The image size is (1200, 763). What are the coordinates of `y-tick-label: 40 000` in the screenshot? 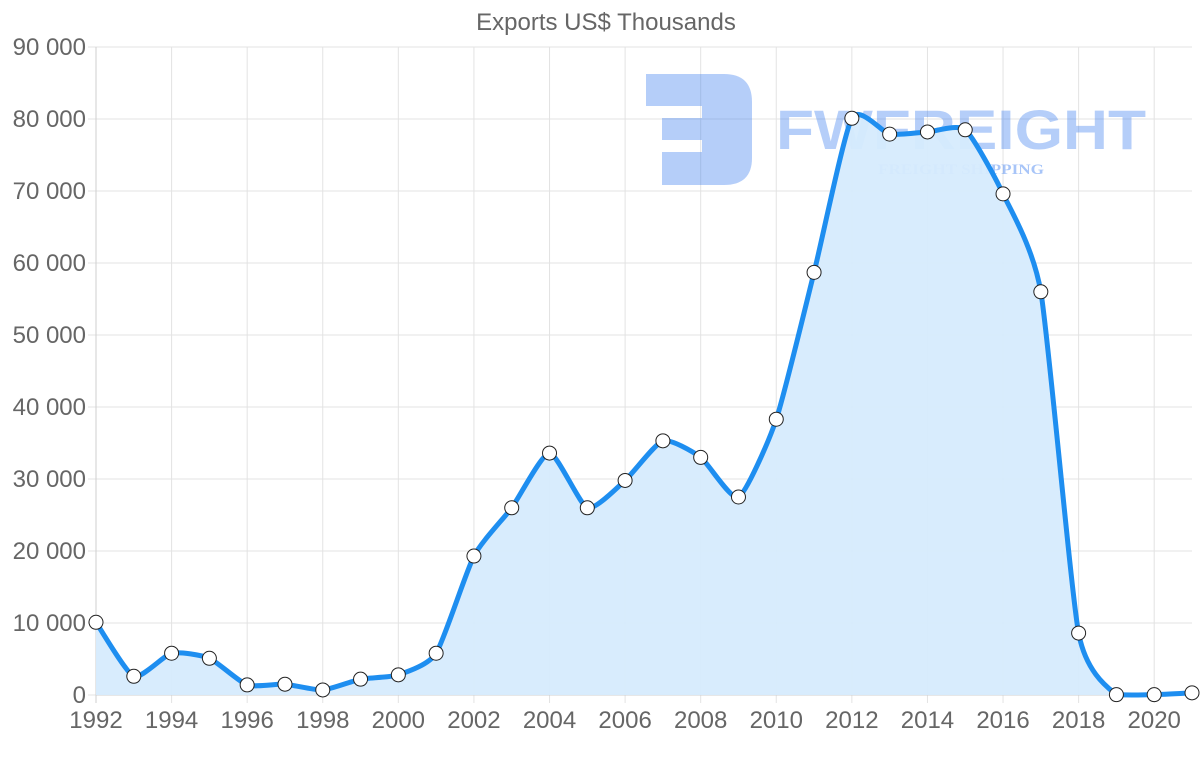 It's located at (49, 407).